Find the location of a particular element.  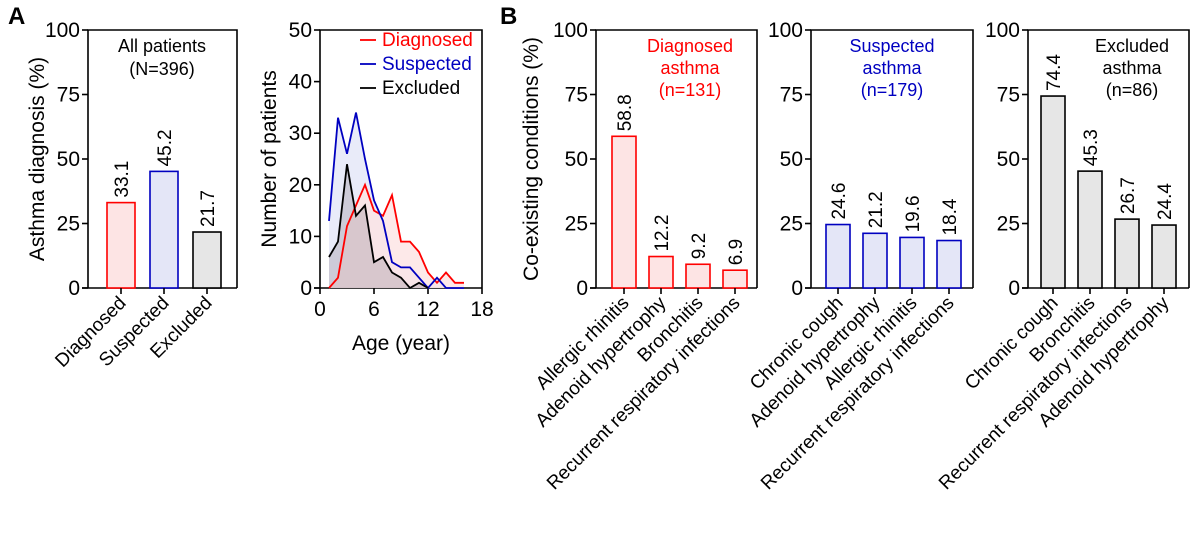

bar-value-label: 58.8 is located at coordinates (625, 112).